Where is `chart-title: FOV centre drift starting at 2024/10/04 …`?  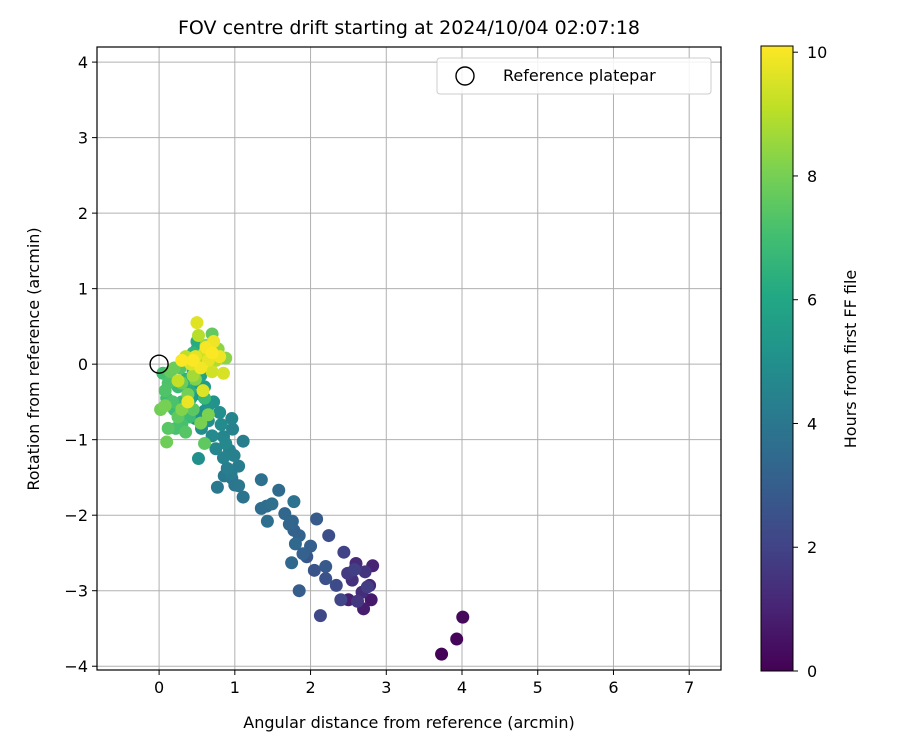
chart-title: FOV centre drift starting at 2024/10/04 … is located at coordinates (409, 28).